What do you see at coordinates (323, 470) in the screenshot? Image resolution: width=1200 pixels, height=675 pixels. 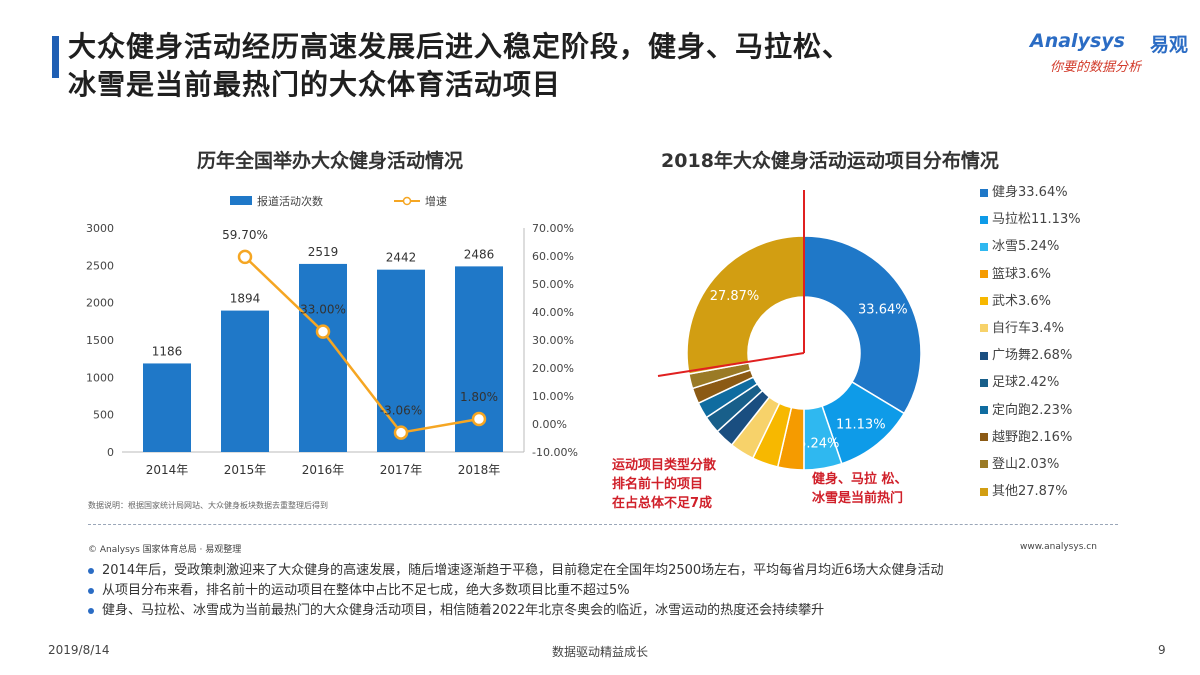 I see `x-tick-label: 2016年` at bounding box center [323, 470].